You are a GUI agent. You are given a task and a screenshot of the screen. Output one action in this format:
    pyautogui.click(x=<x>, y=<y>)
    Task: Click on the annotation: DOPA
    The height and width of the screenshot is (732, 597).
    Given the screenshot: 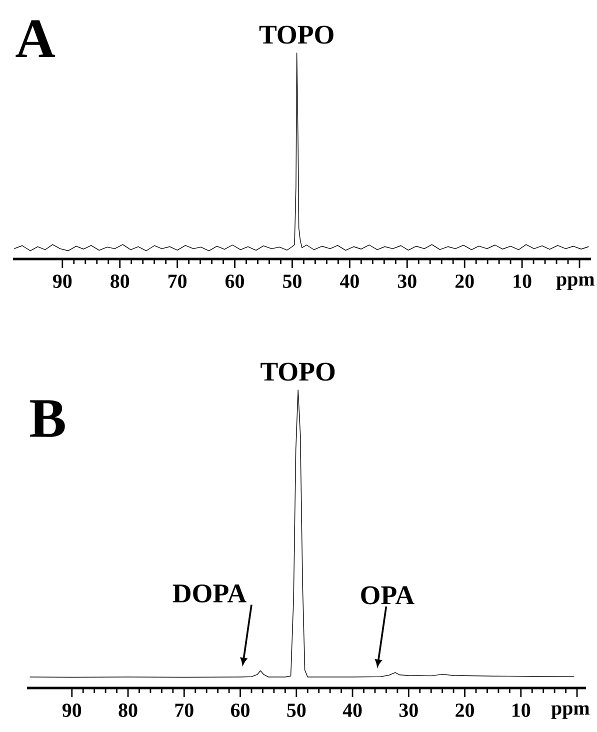 What is the action you would take?
    pyautogui.click(x=209, y=593)
    